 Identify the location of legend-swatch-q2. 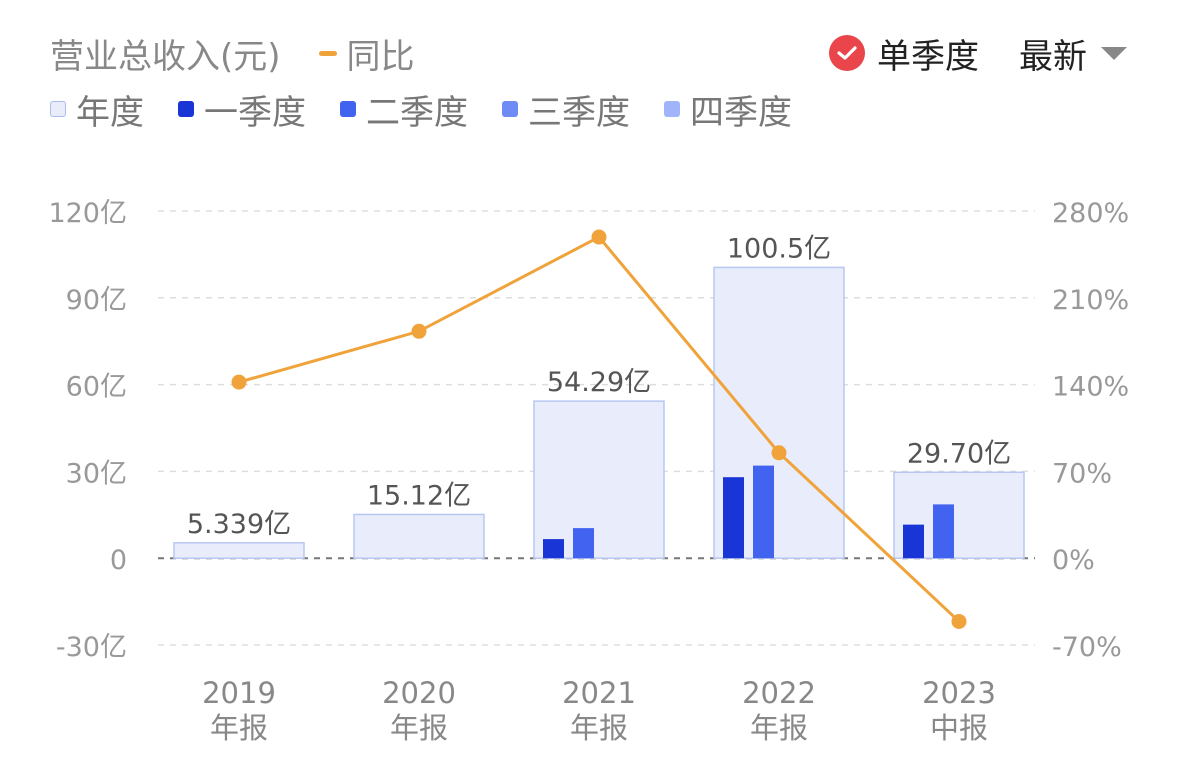
(348, 109).